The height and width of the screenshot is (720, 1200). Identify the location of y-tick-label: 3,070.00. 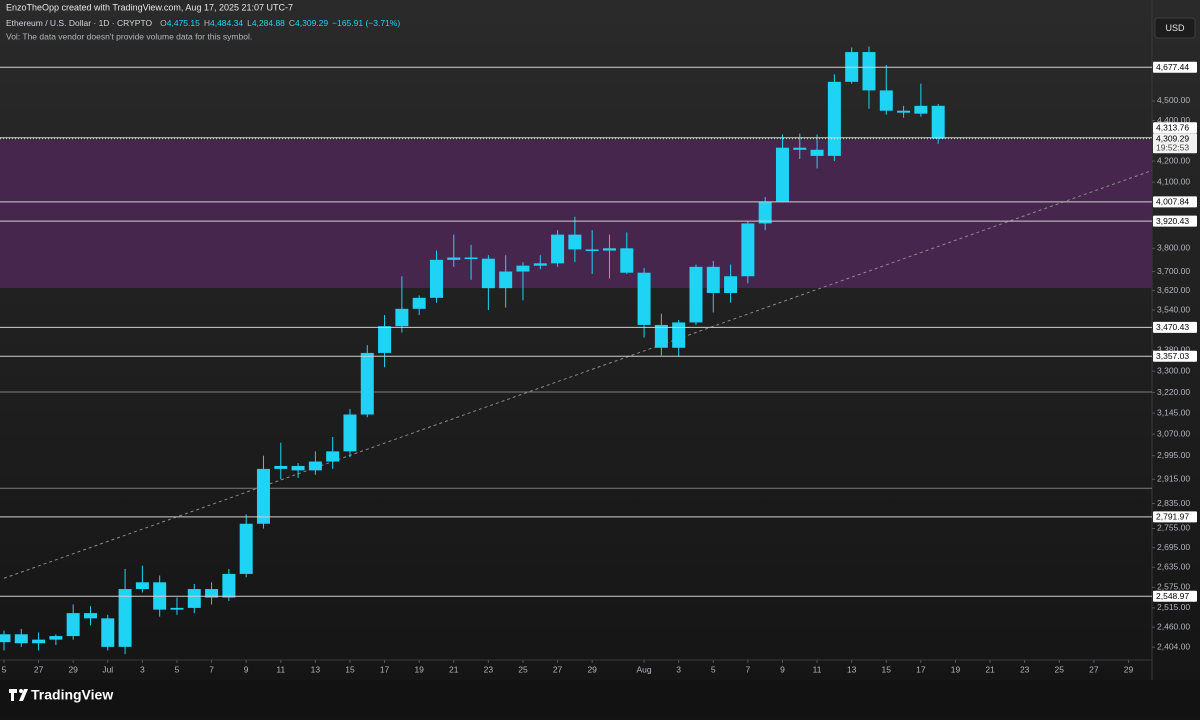
(1173, 433).